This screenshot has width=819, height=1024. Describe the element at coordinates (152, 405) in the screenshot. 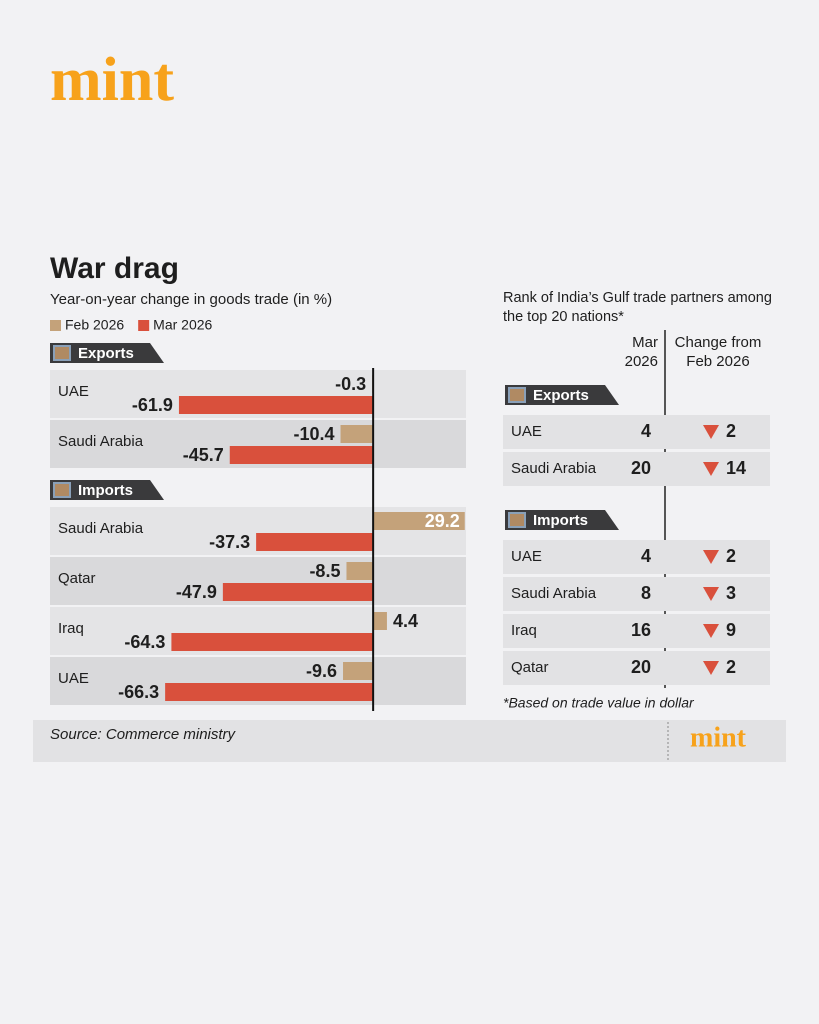

I see `value-label: -61.9` at that location.